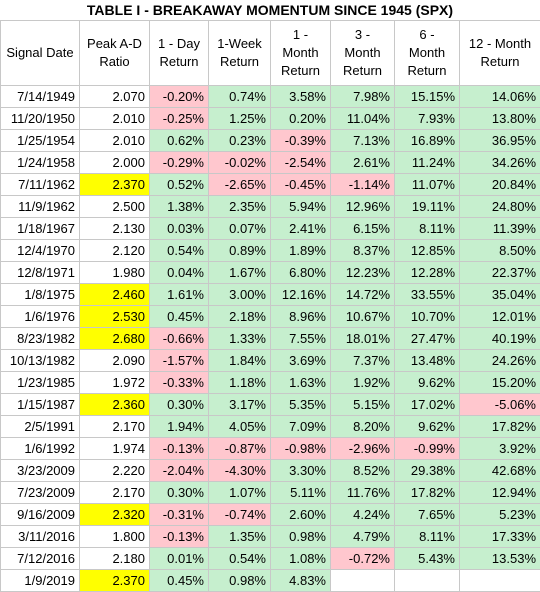 The height and width of the screenshot is (592, 540). I want to click on return-6-month-cell: 8.11%, so click(427, 229).